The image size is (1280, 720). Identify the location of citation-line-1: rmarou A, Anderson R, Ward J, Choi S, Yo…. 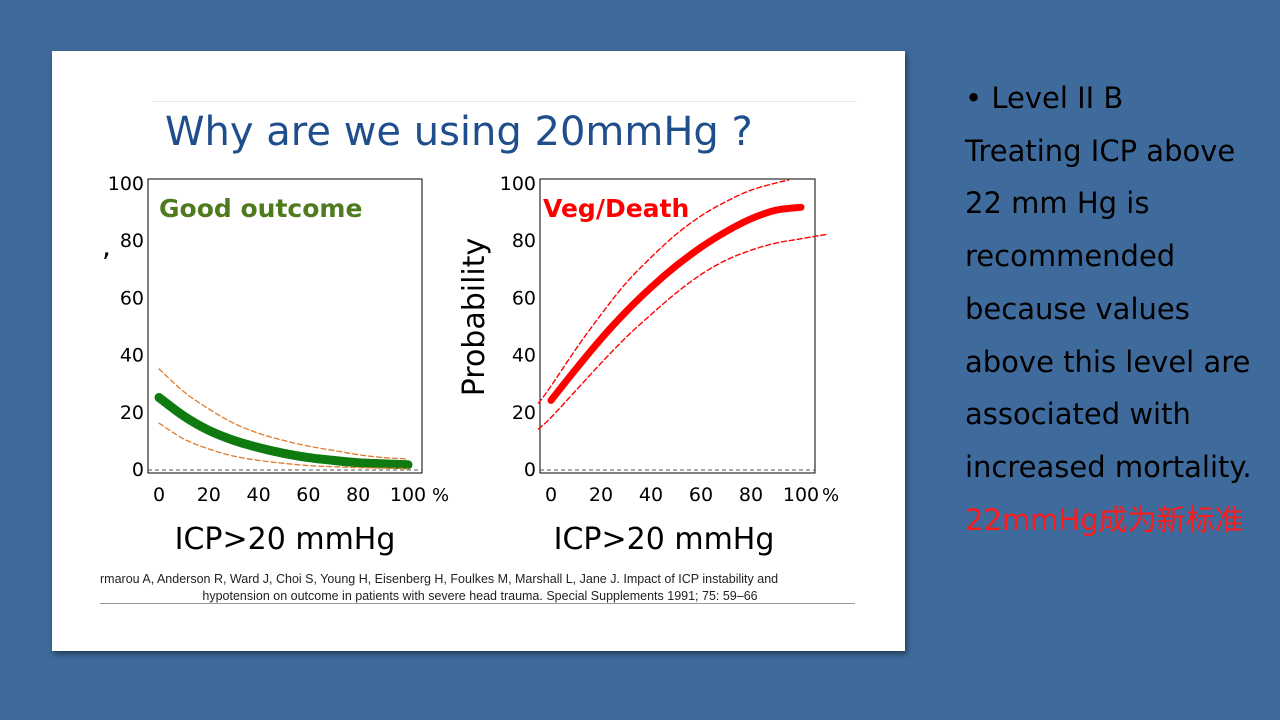
(439, 579).